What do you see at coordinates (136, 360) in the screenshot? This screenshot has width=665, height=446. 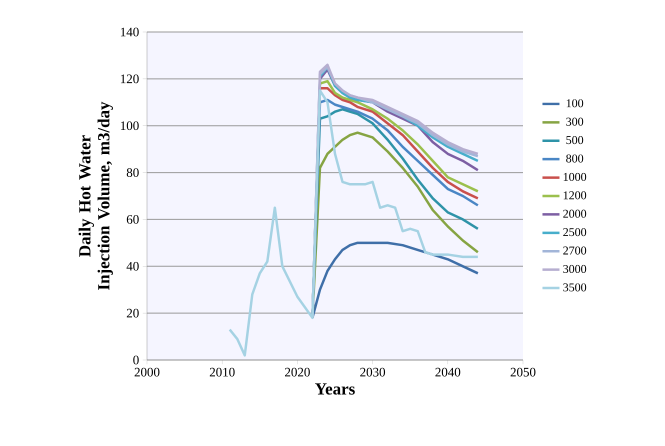 I see `y-tick-label: 0` at bounding box center [136, 360].